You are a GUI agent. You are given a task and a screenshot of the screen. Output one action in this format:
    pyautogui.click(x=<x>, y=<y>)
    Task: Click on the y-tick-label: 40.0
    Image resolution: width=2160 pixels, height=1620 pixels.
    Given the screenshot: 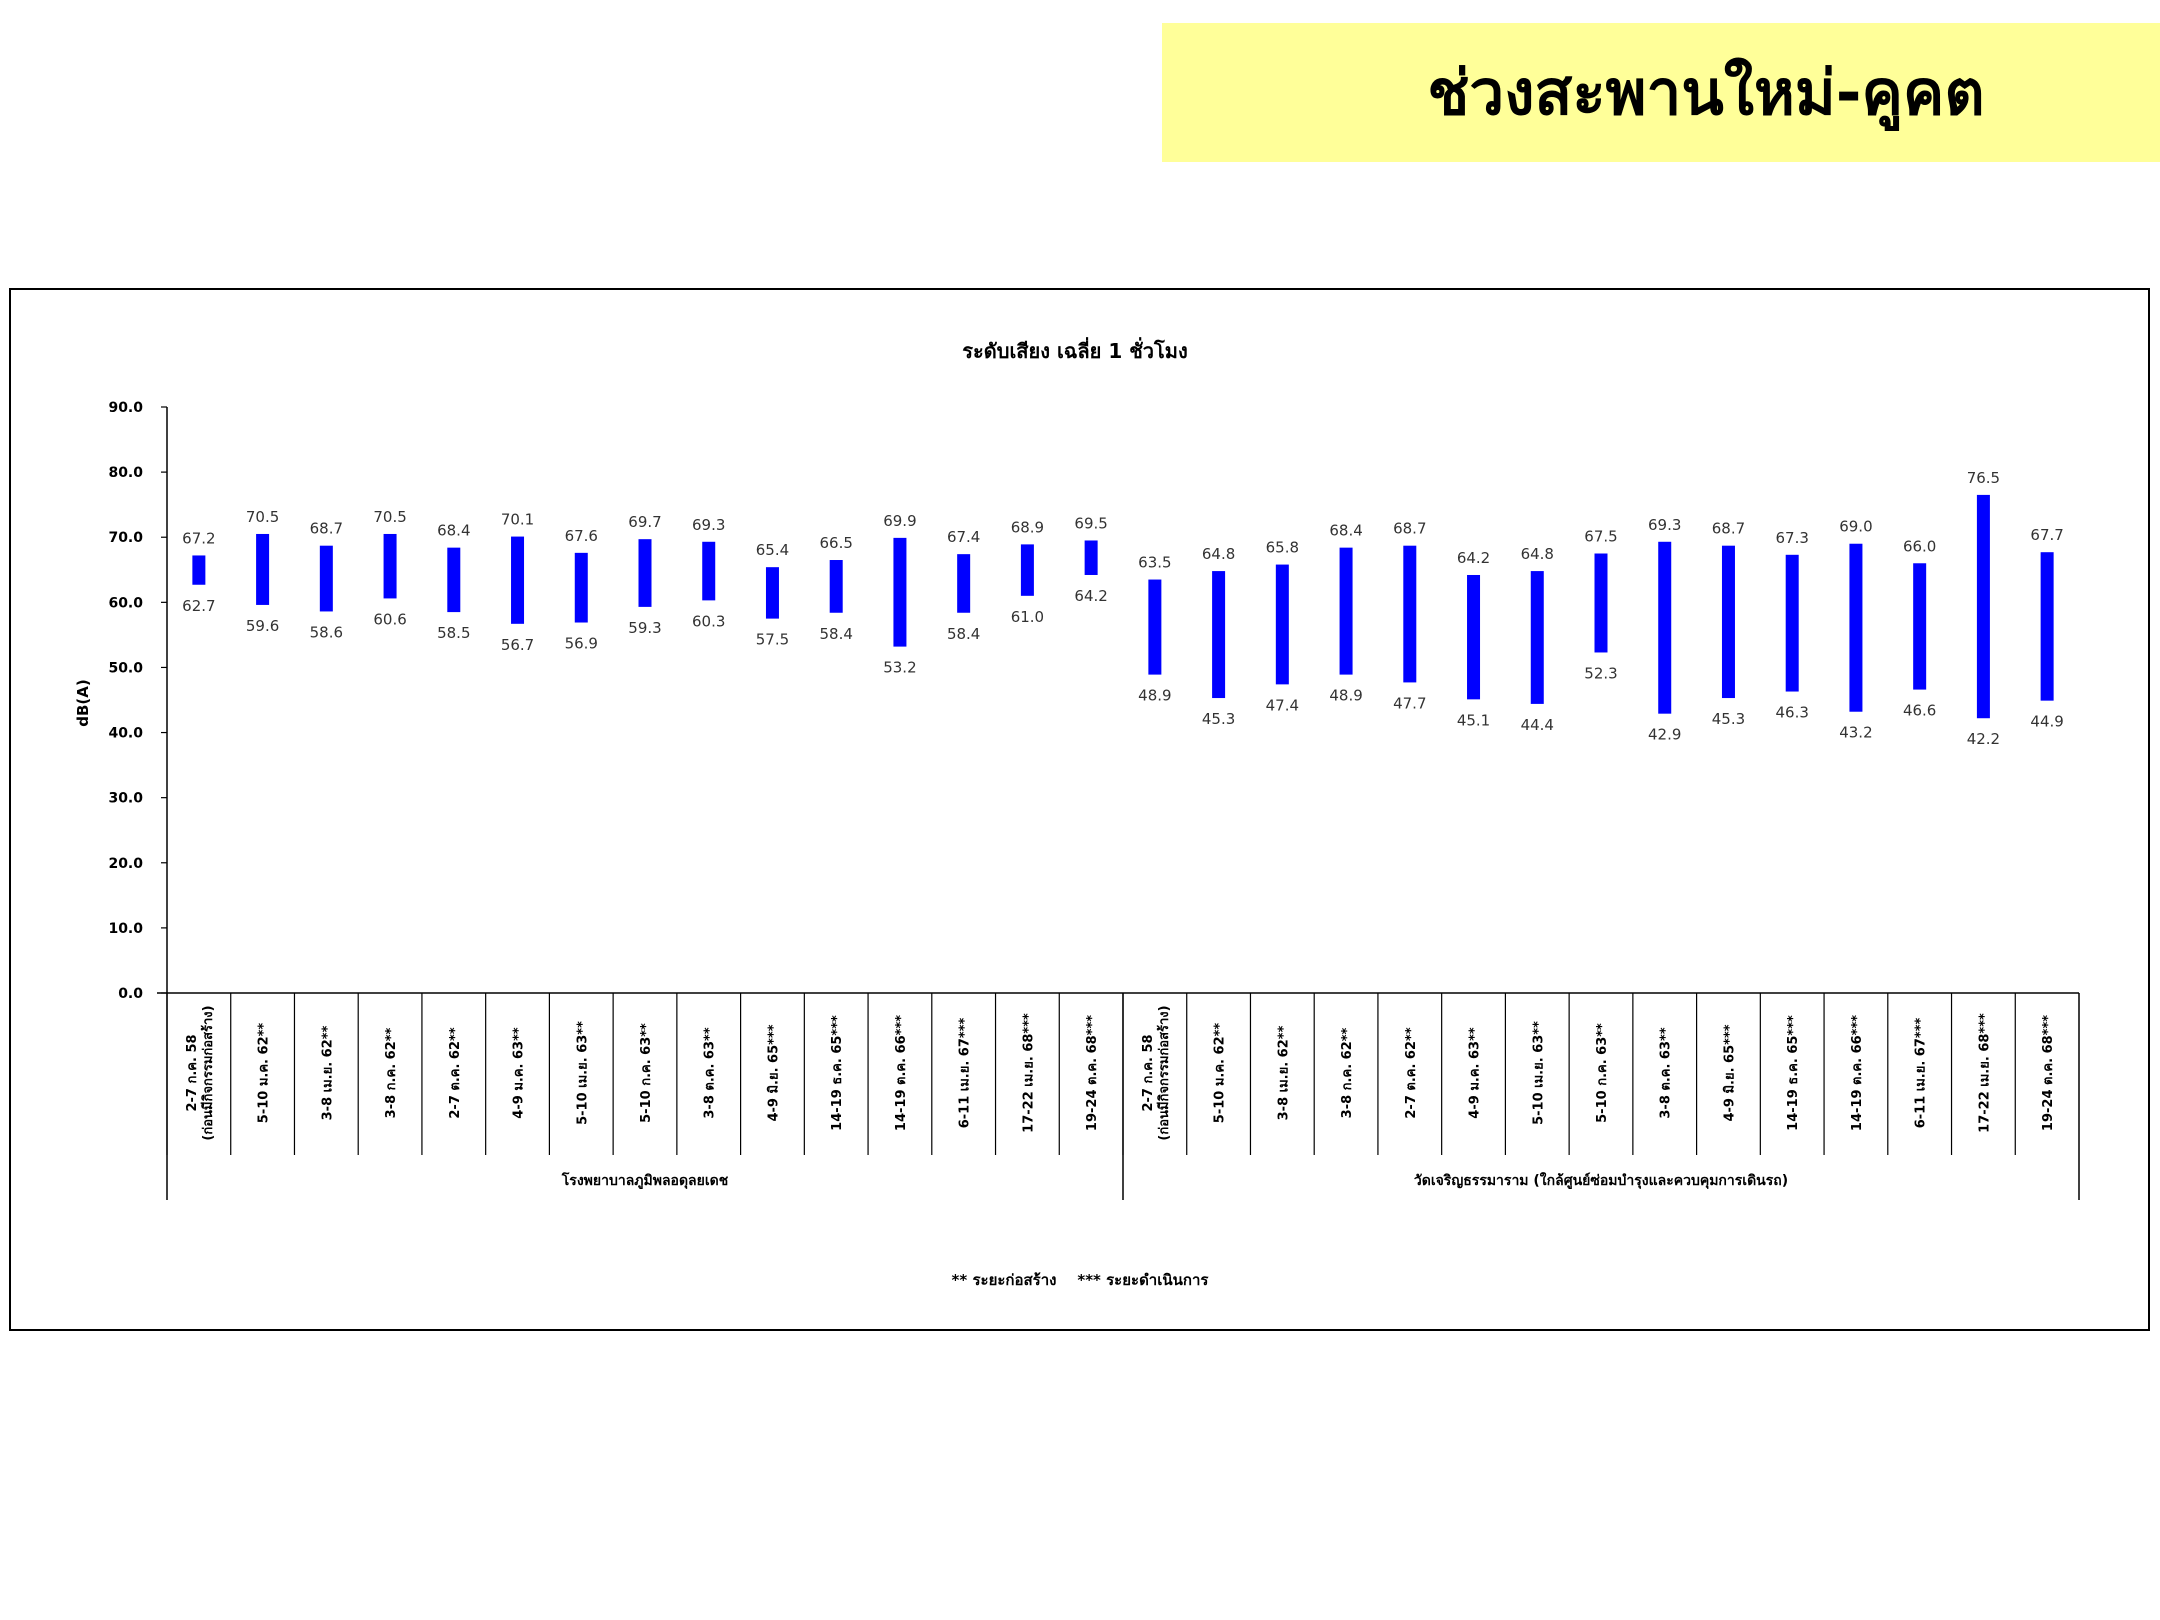 What is the action you would take?
    pyautogui.click(x=125, y=734)
    